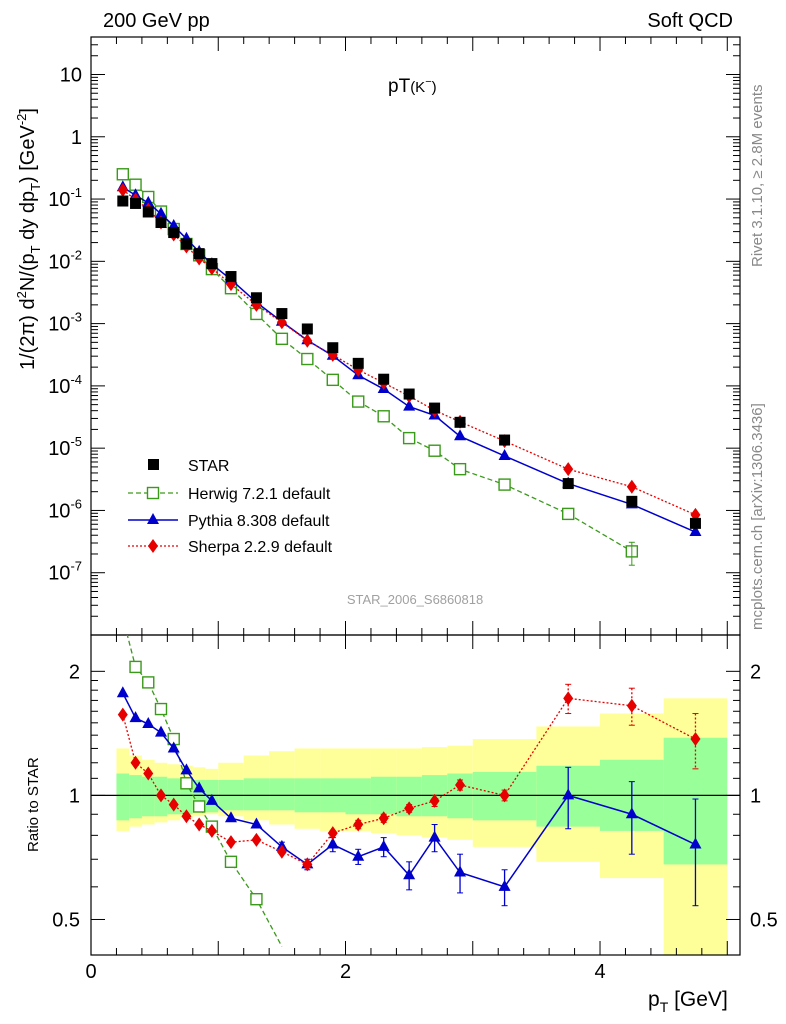 The height and width of the screenshot is (1024, 786). Describe the element at coordinates (65, 572) in the screenshot. I see `y-tick-label: 10⁻⁷` at that location.